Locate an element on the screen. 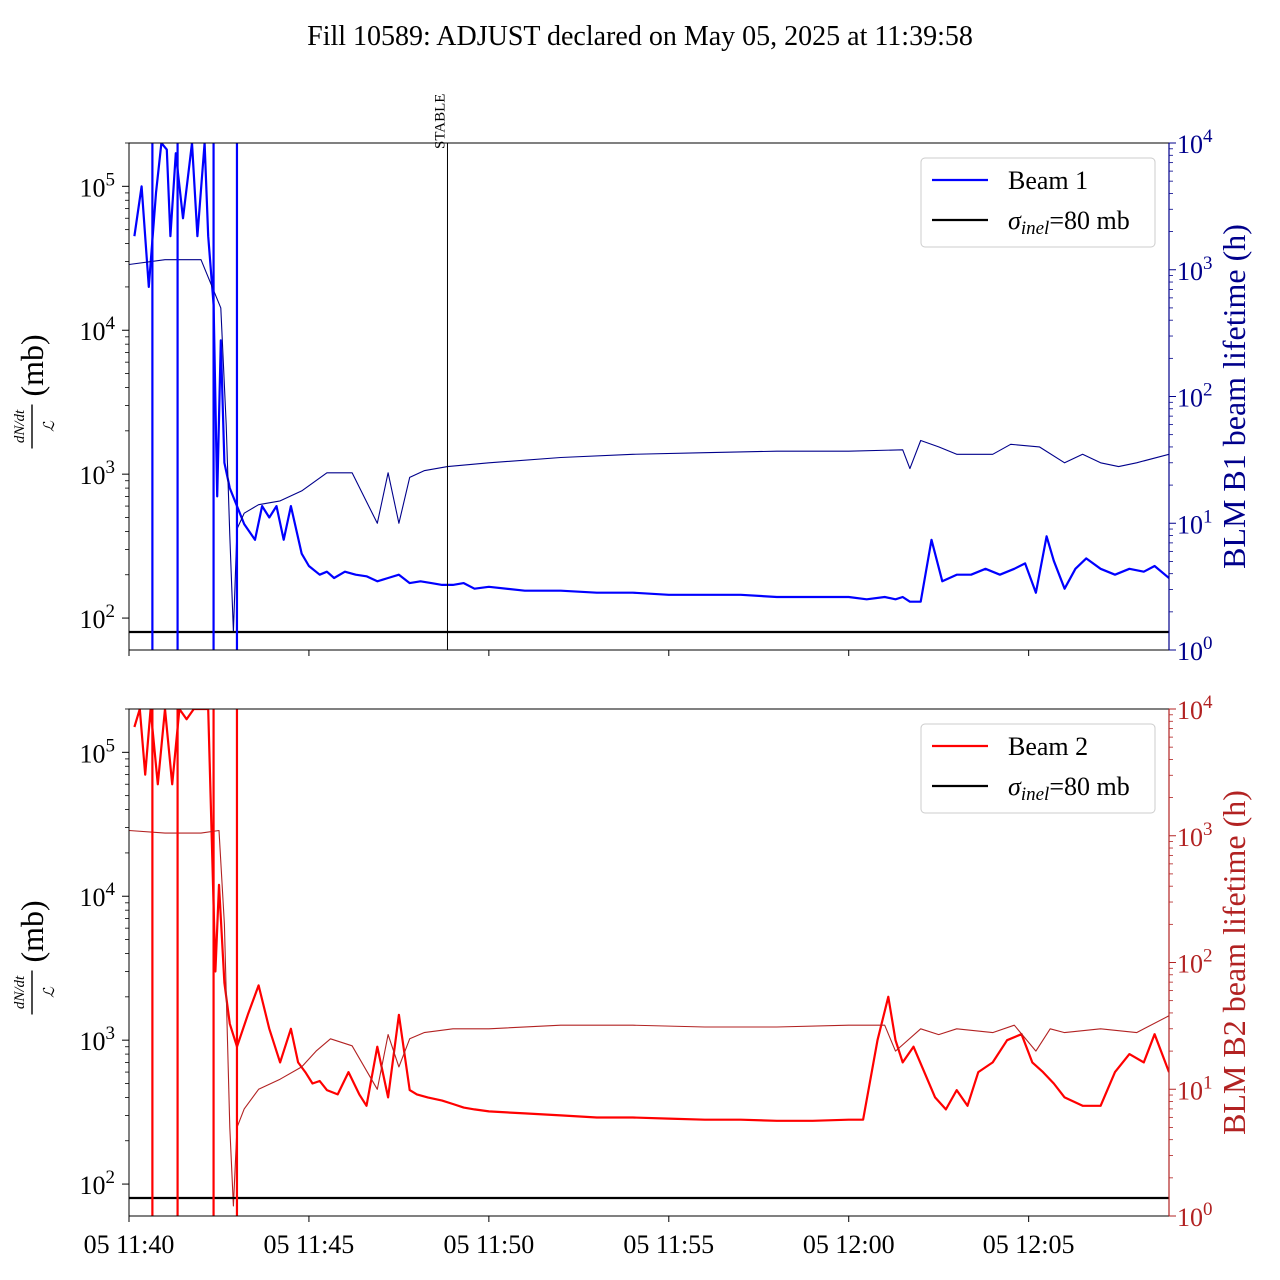  x-tick-label: 05 11:50 is located at coordinates (488, 1244).